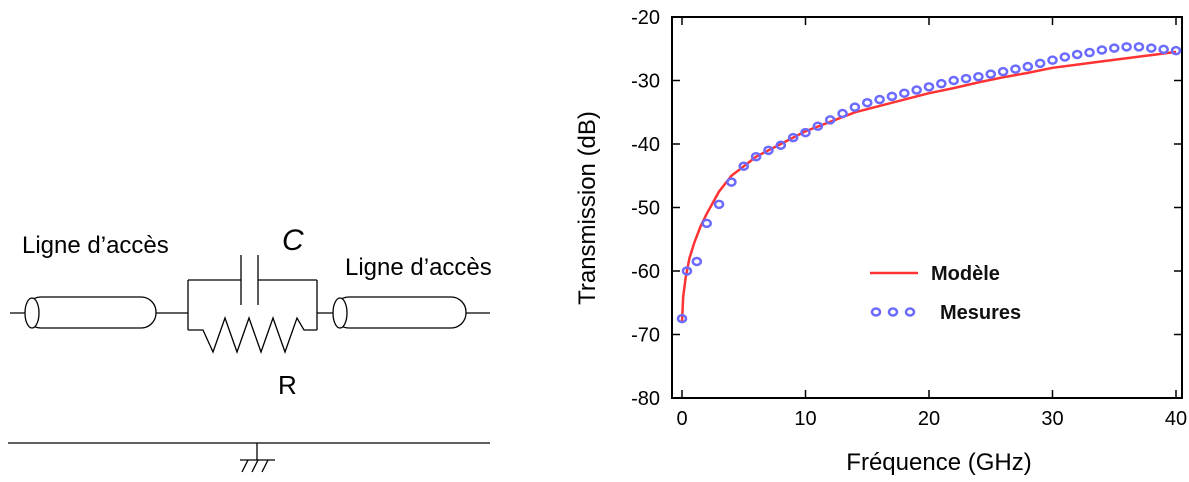  Describe the element at coordinates (645, 336) in the screenshot. I see `y-tick-label: -70` at that location.